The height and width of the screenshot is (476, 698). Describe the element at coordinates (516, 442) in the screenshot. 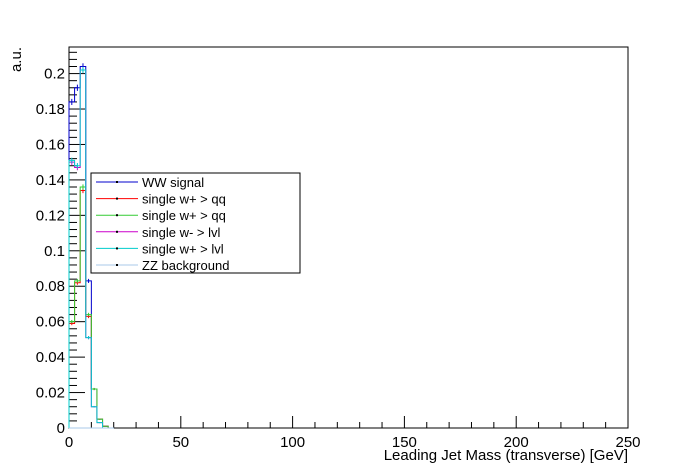

I see `x-tick-label: 200` at that location.